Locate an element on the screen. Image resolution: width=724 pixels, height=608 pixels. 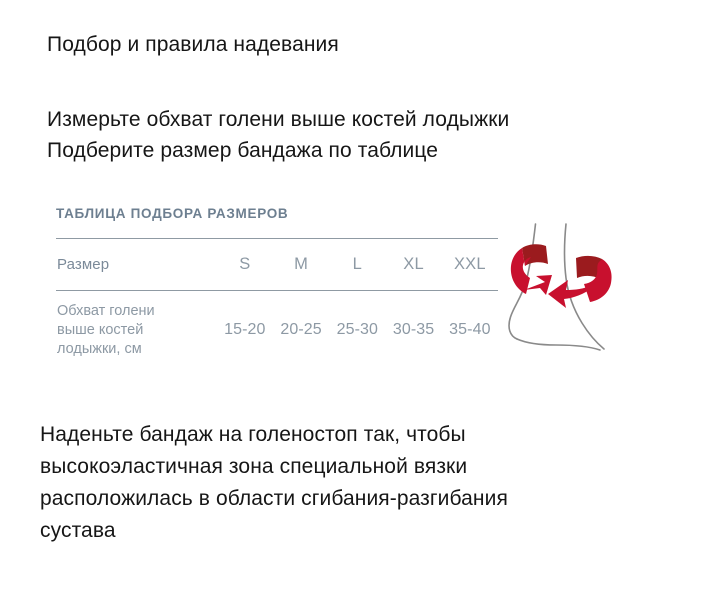
outro-line-1: Наденьте бандаж на голеностоп так, чтобы is located at coordinates (253, 434).